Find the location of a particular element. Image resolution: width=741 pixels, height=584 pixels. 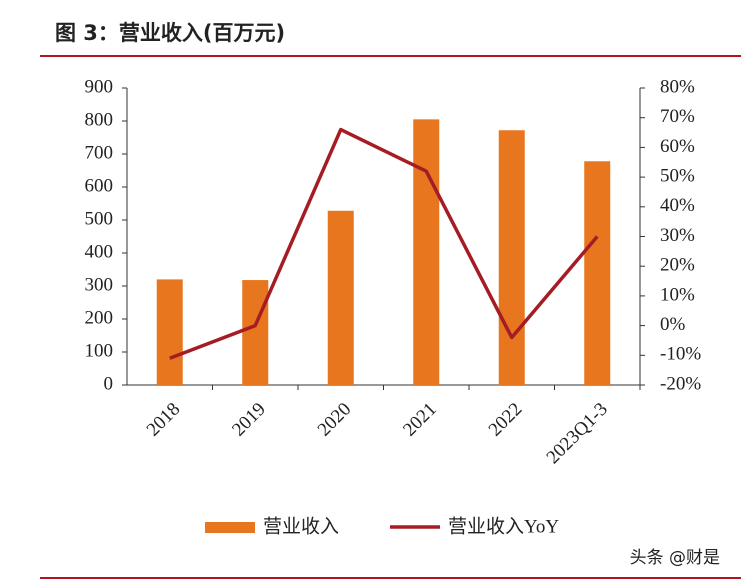

x-tick-label: 2022 is located at coordinates (506, 420).